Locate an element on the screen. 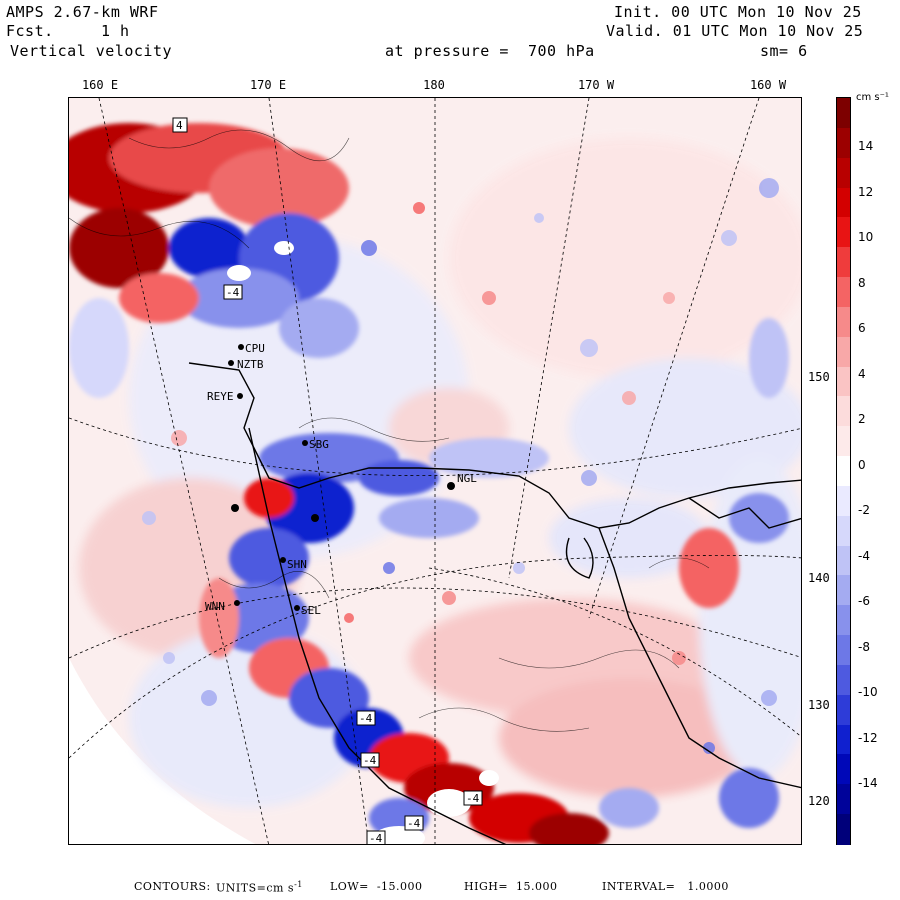 This screenshot has height=900, width=900. lon-label-170e: 170 E is located at coordinates (268, 85).